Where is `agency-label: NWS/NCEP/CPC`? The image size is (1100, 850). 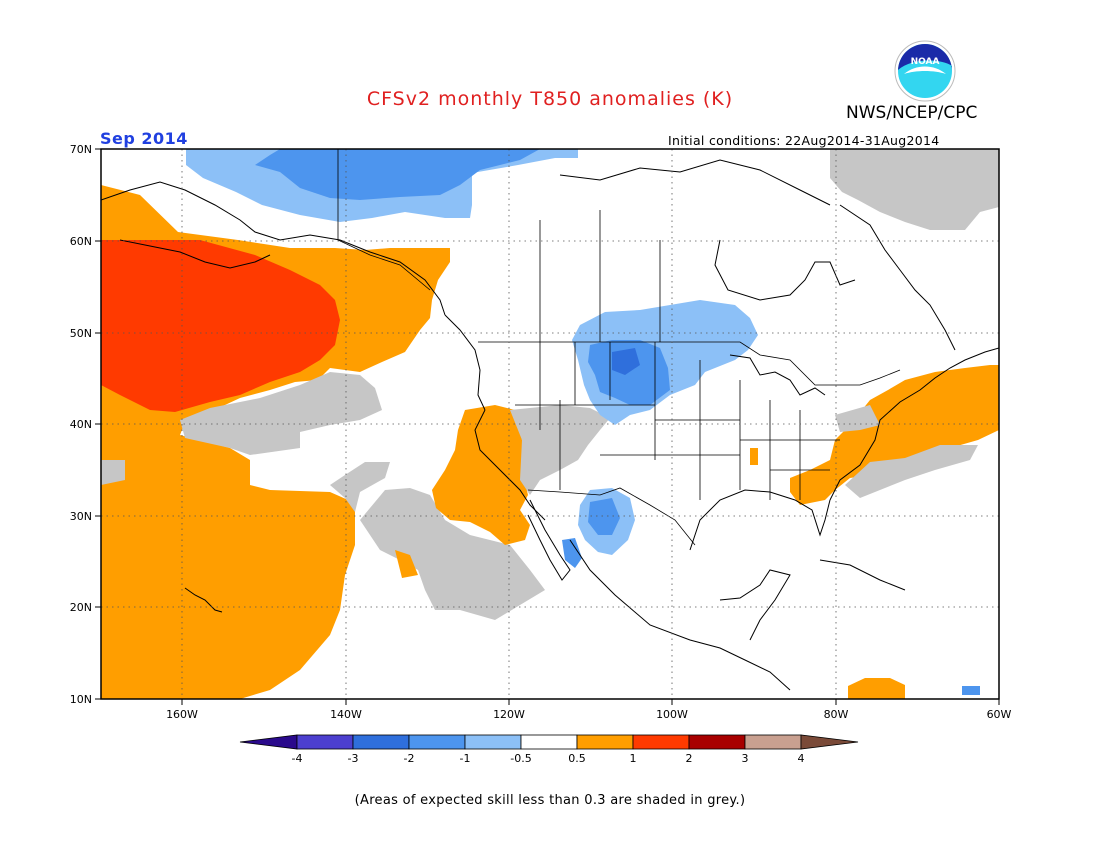
agency-label: NWS/NCEP/CPC is located at coordinates (912, 113).